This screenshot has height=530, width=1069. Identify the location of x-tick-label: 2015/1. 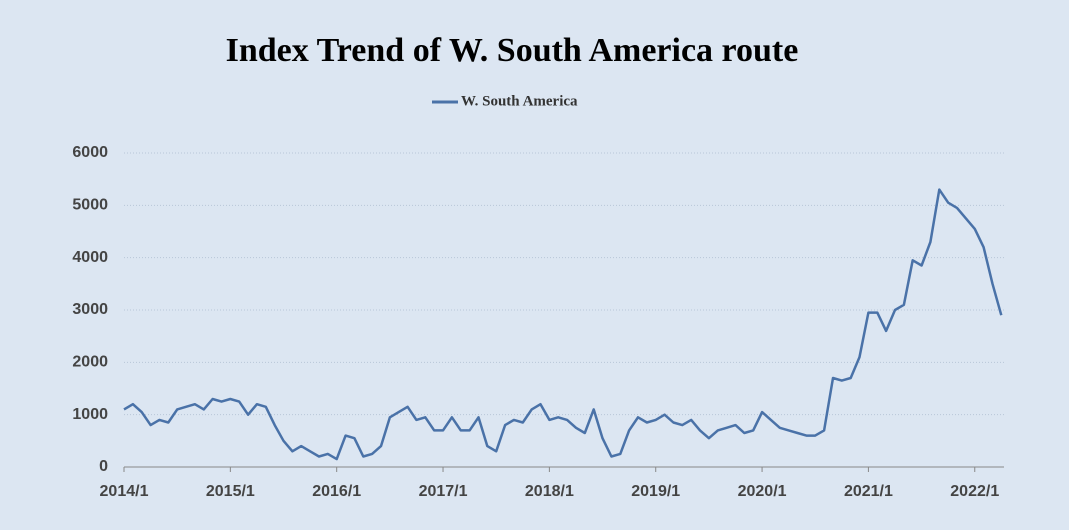
(230, 491).